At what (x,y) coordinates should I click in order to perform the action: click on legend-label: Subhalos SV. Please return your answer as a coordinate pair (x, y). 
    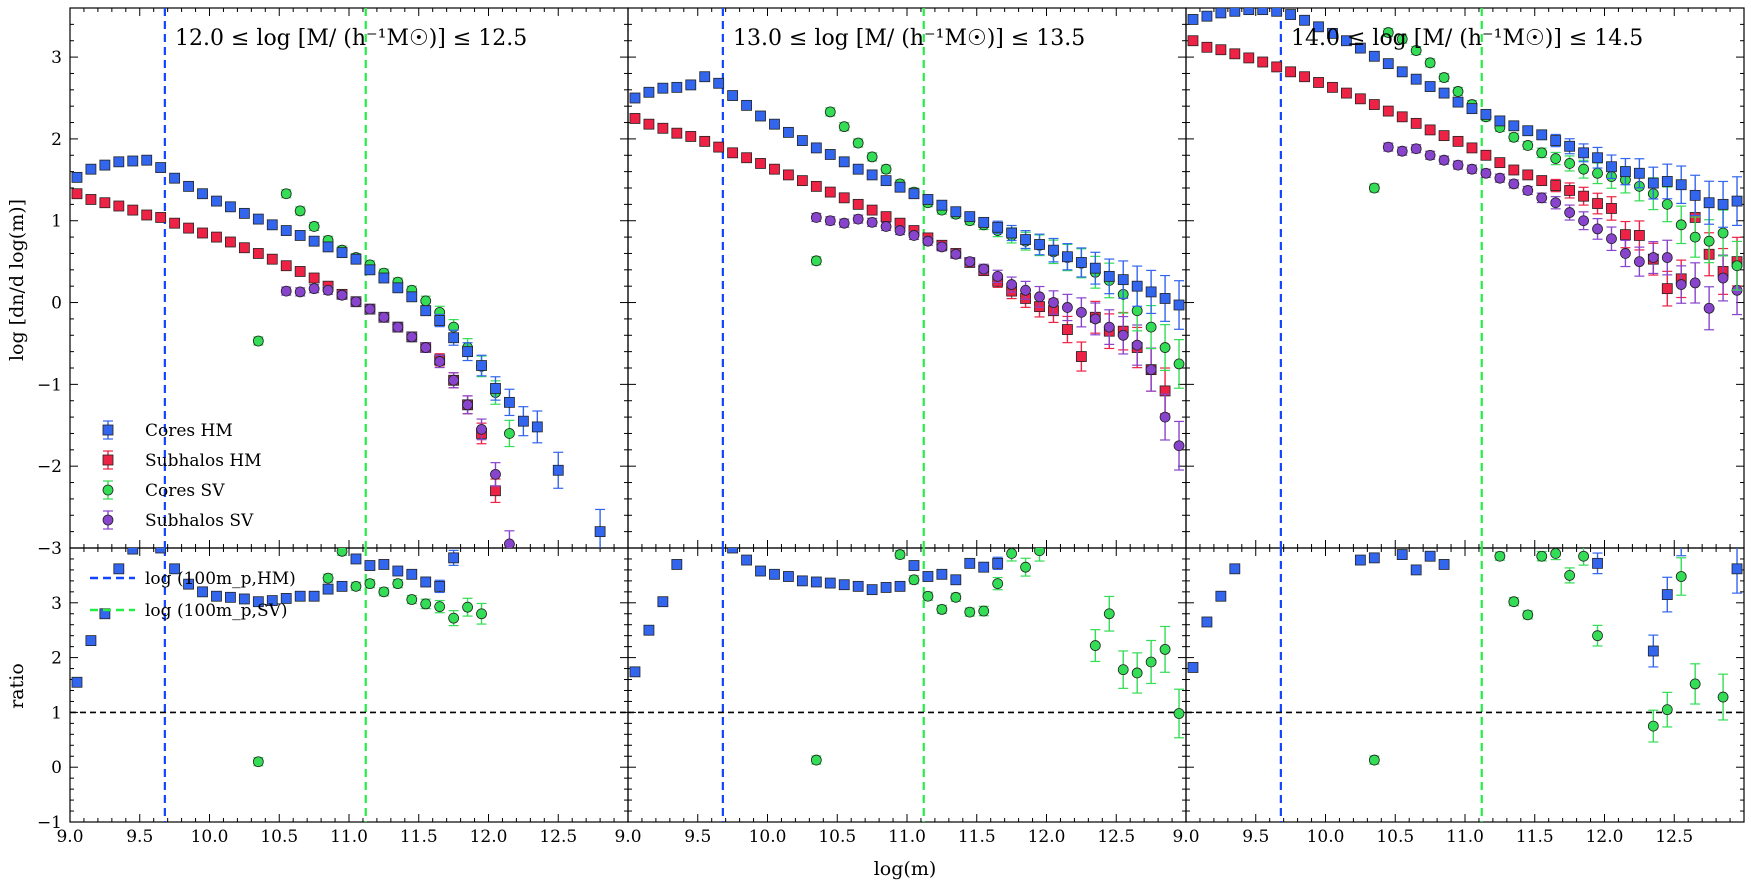
    Looking at the image, I should click on (199, 521).